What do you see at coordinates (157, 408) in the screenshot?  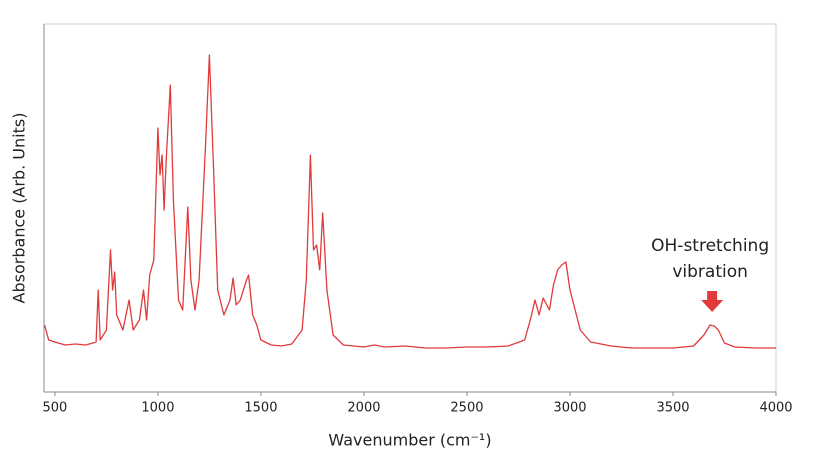 I see `x-tick-label: 1000` at bounding box center [157, 408].